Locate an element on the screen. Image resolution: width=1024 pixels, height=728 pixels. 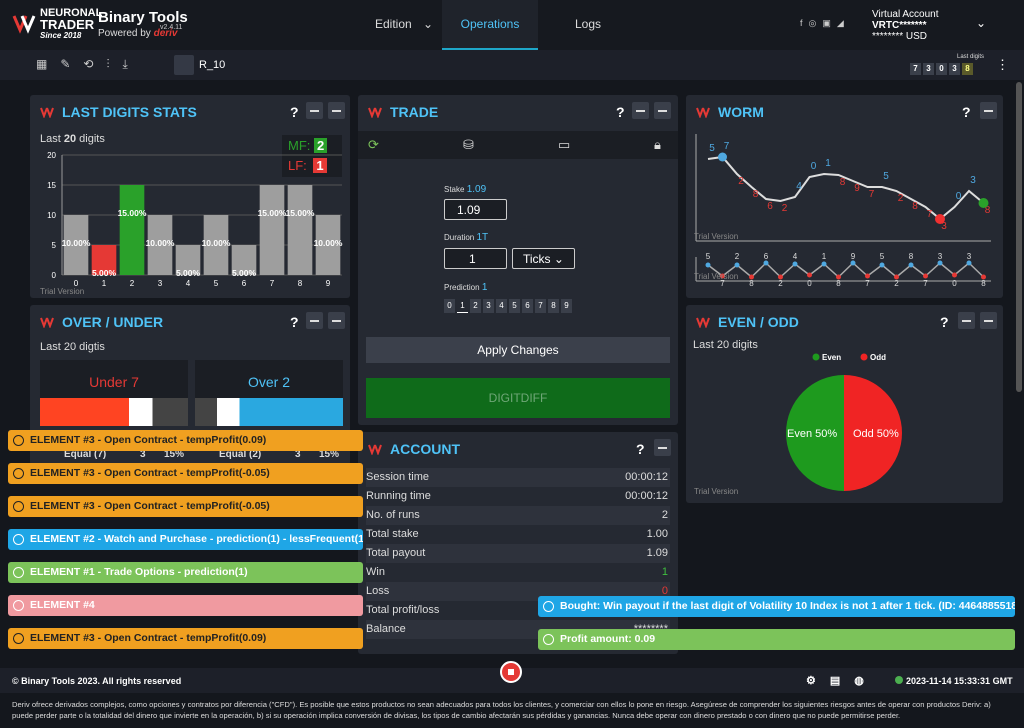
mini-digit: 6 is located at coordinates (766, 256).